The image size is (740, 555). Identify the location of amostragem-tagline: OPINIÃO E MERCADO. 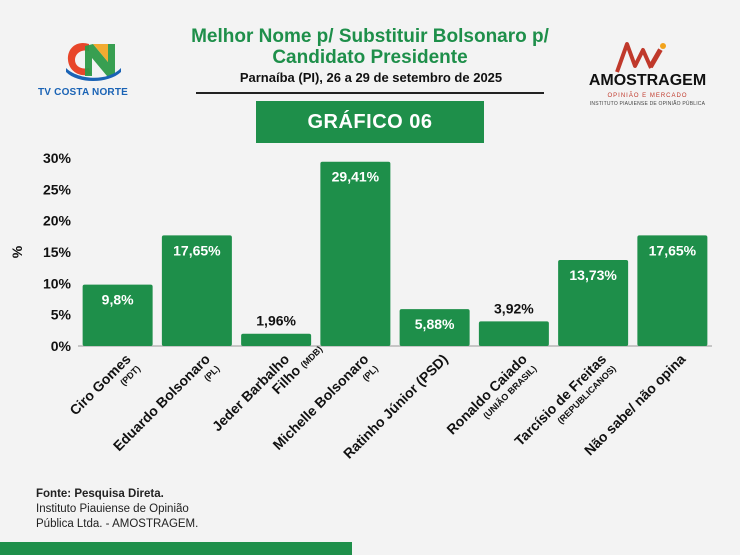
(647, 96).